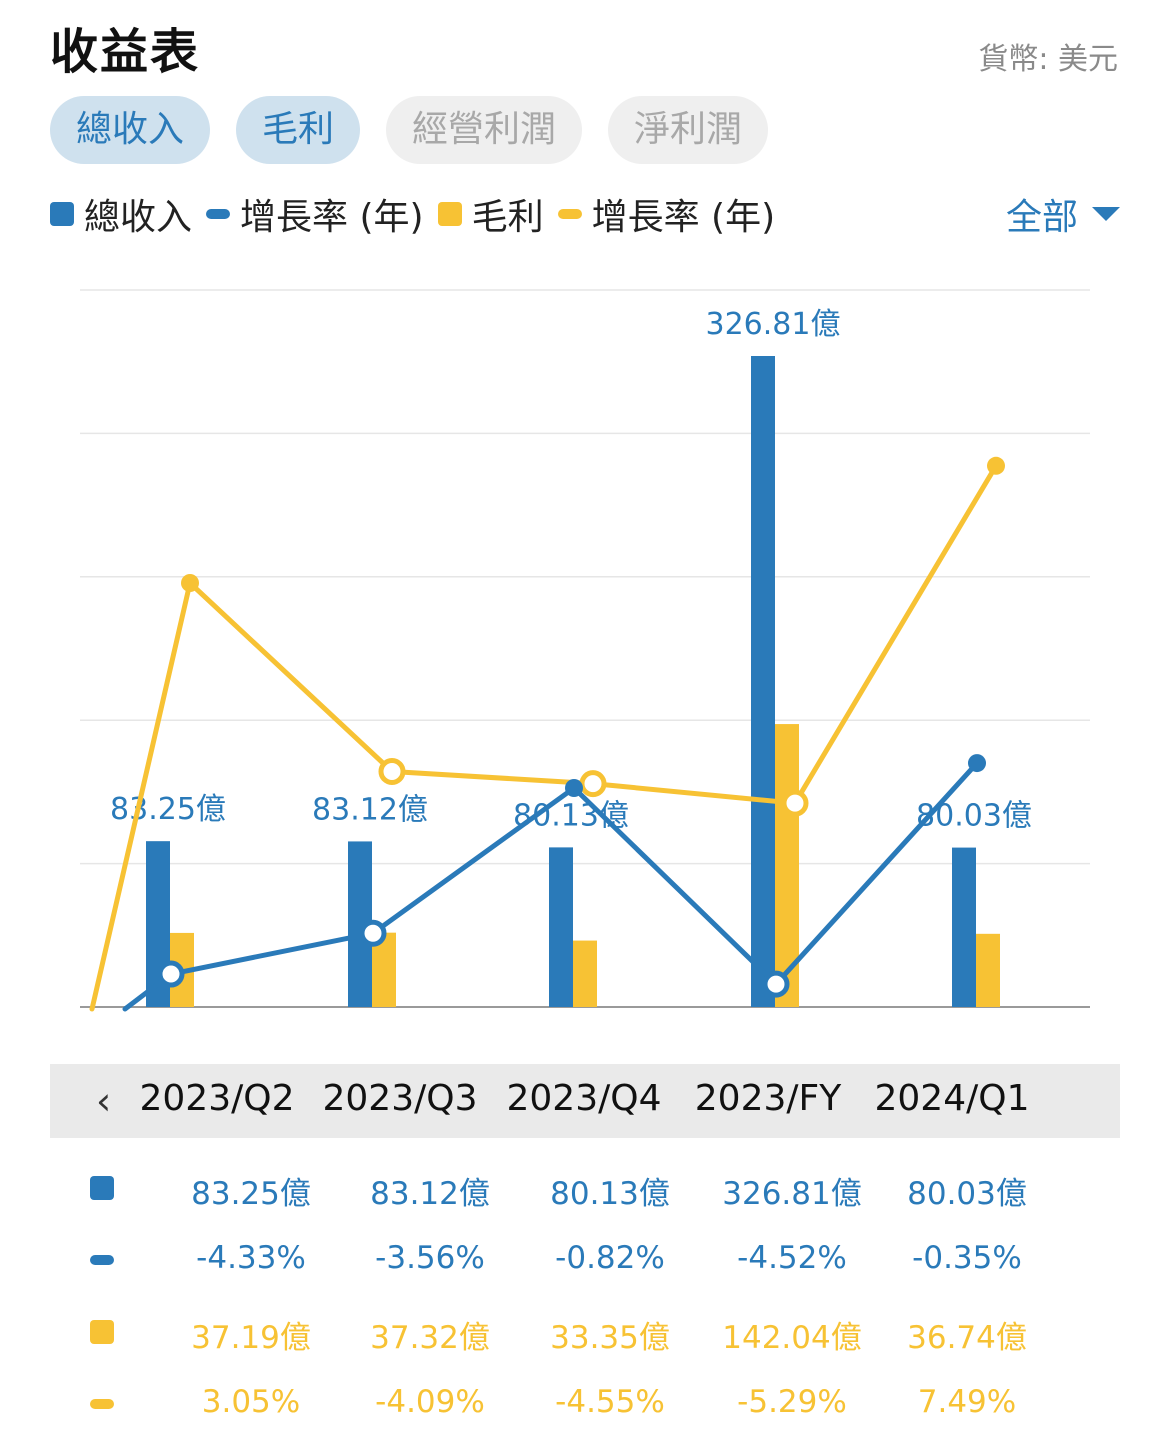  Describe the element at coordinates (967, 1194) in the screenshot. I see `table-cell: 80.03億` at that location.